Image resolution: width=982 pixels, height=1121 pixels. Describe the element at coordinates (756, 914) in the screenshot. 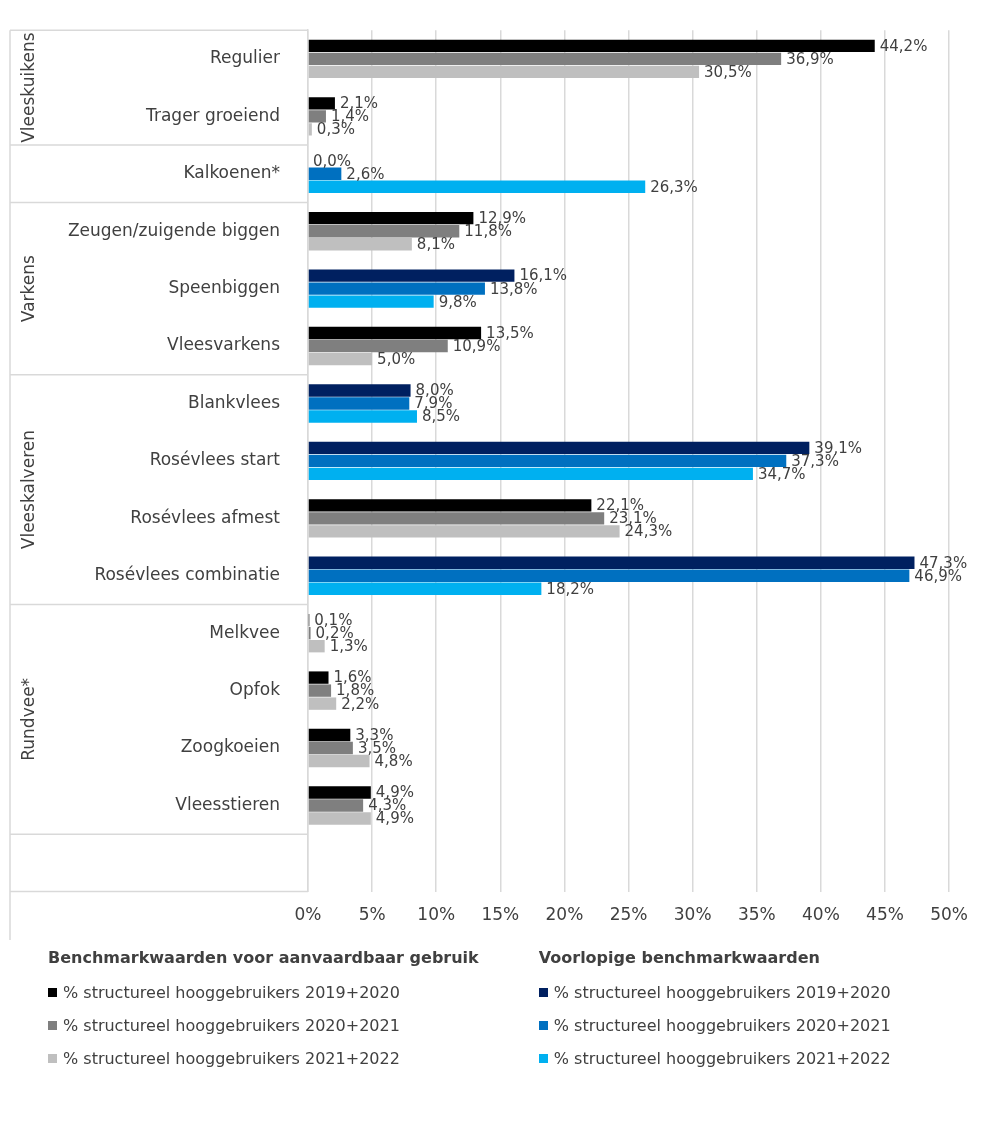

I see `x-tick-label: 35%` at that location.